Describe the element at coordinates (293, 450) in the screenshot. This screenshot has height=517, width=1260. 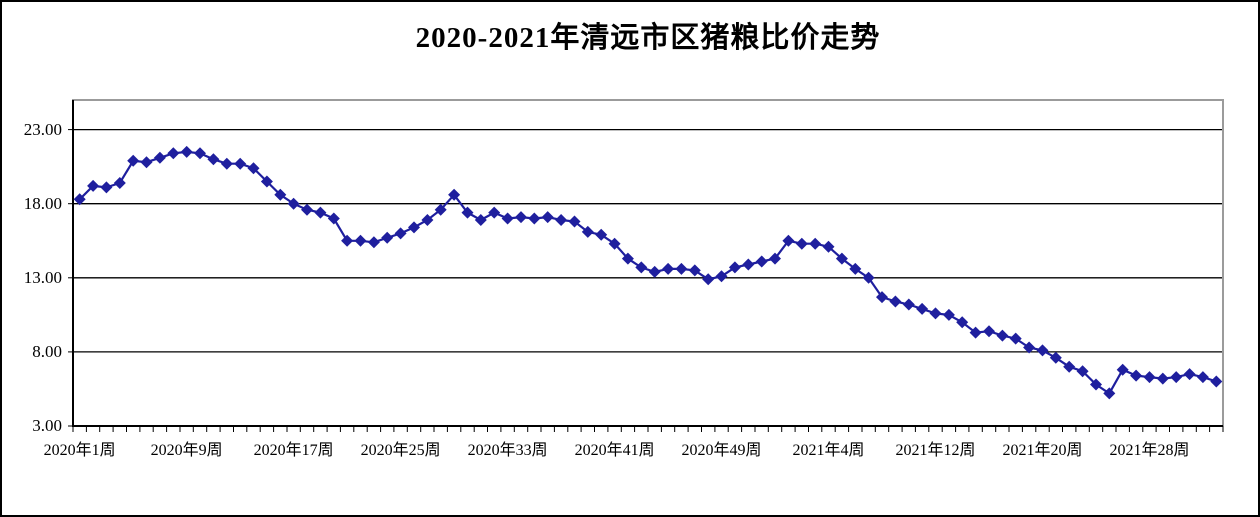
I see `x-axis-label: 2020年17周` at that location.